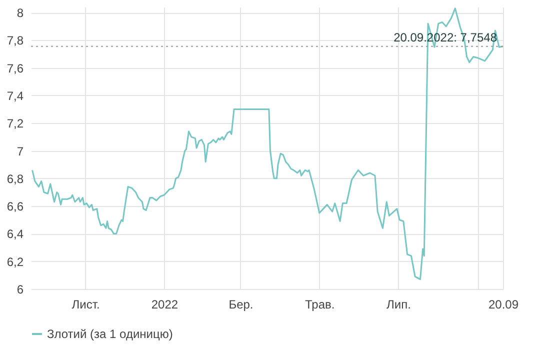 The image size is (537, 350). I want to click on legend-label: Злотий (за 1 одиницю), so click(110, 334).